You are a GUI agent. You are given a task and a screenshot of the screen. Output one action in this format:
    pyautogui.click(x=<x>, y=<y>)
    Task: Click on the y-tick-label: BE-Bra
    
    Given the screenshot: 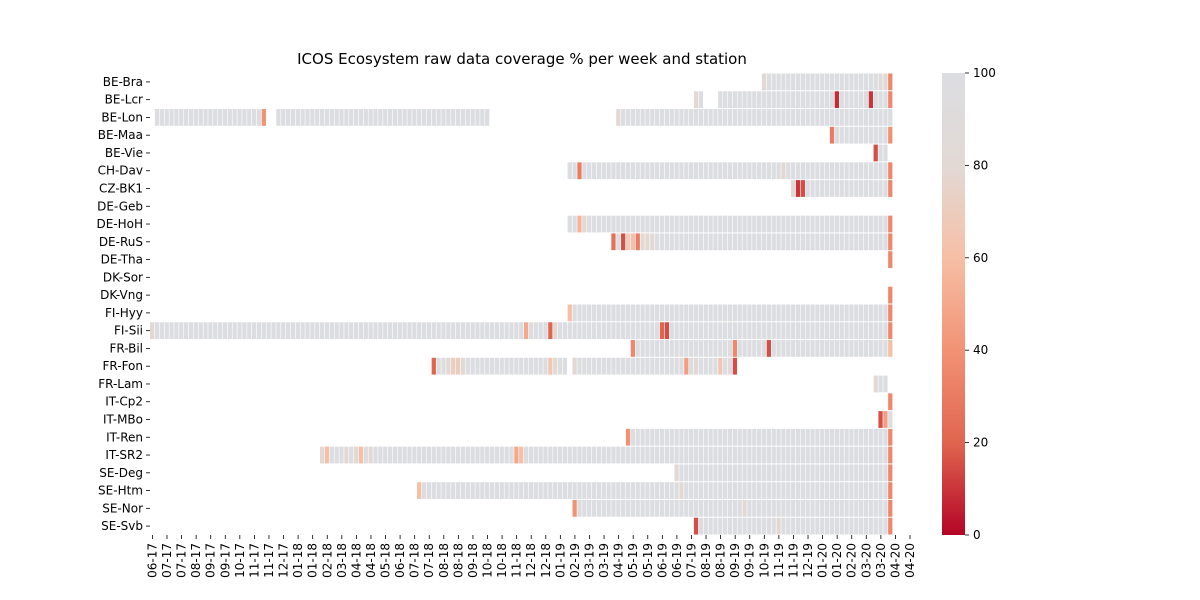 What is the action you would take?
    pyautogui.click(x=123, y=82)
    